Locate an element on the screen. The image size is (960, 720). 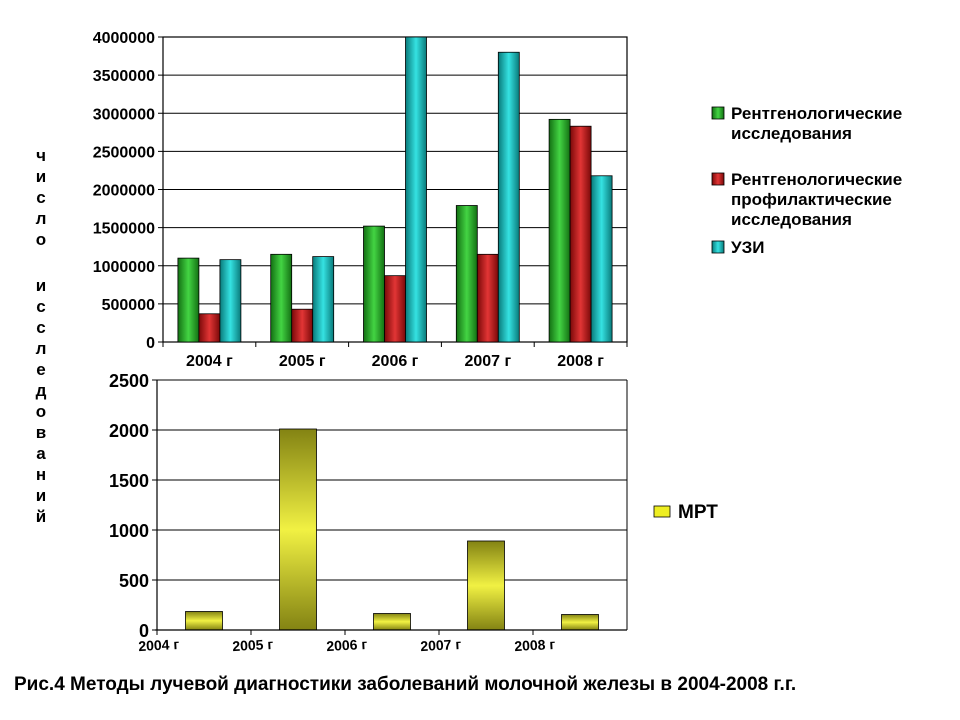
legend-label: МРТ is located at coordinates (698, 512).